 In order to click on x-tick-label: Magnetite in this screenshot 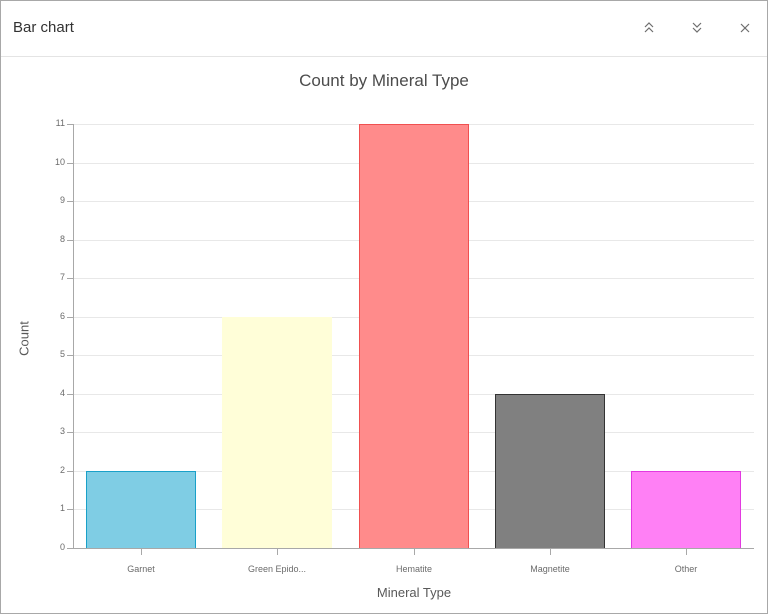, I will do `click(550, 569)`.